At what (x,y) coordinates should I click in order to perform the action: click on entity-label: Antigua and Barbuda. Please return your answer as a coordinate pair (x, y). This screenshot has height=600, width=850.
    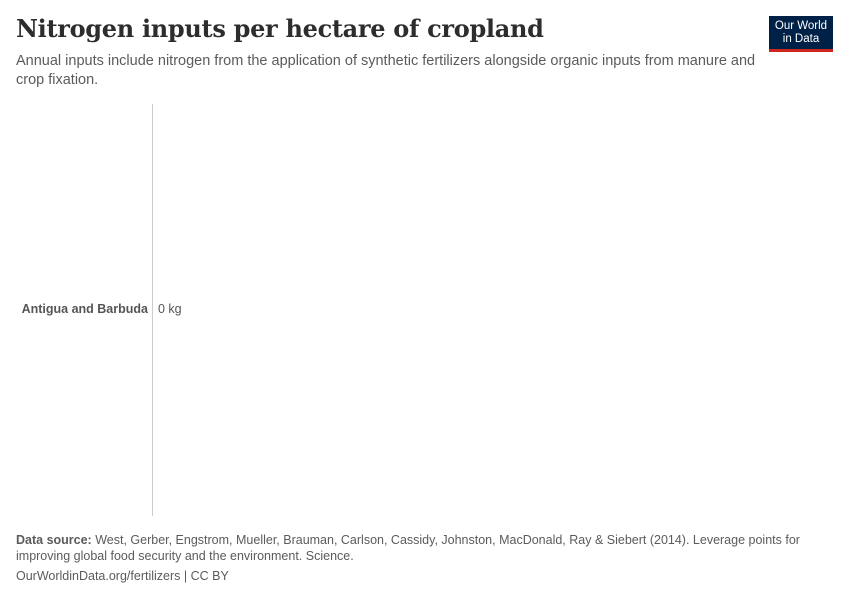
    Looking at the image, I should click on (84, 309).